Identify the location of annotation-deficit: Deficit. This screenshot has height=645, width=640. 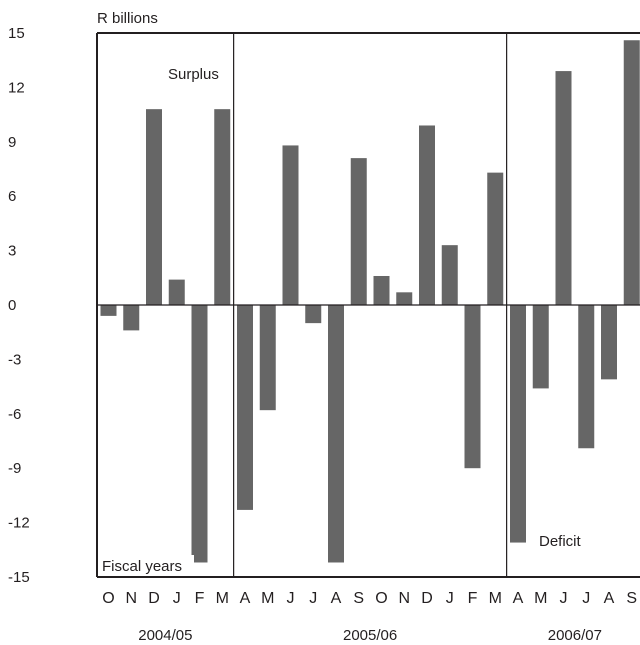
(560, 541).